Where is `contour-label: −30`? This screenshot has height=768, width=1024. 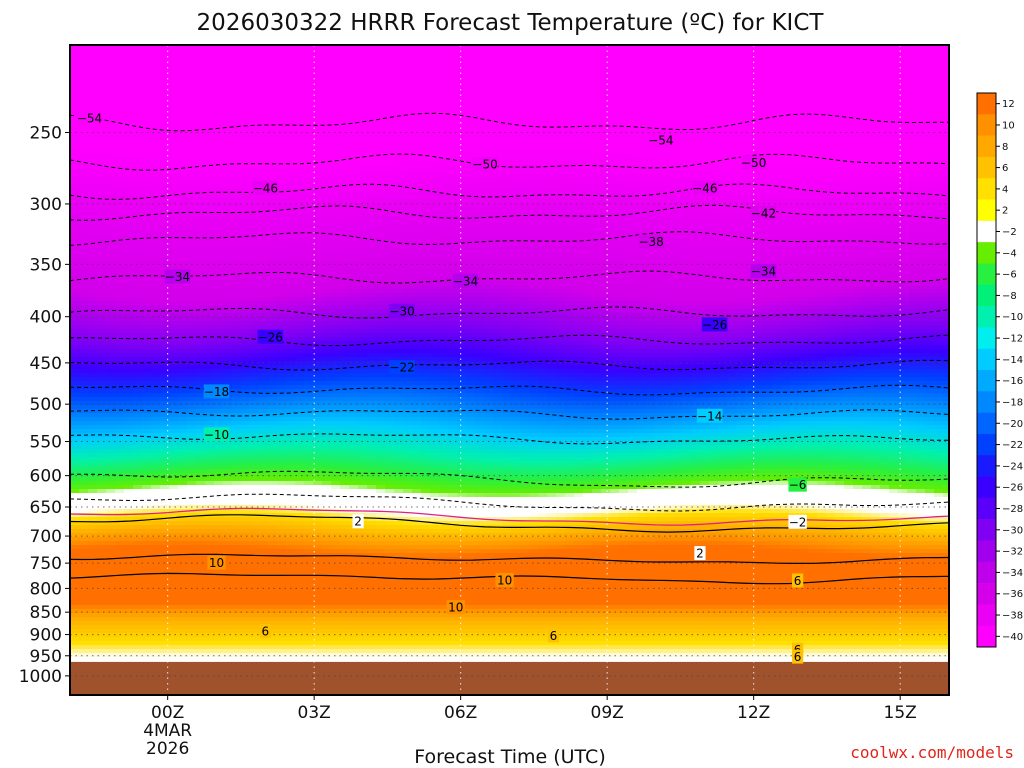
contour-label: −30 is located at coordinates (401, 311).